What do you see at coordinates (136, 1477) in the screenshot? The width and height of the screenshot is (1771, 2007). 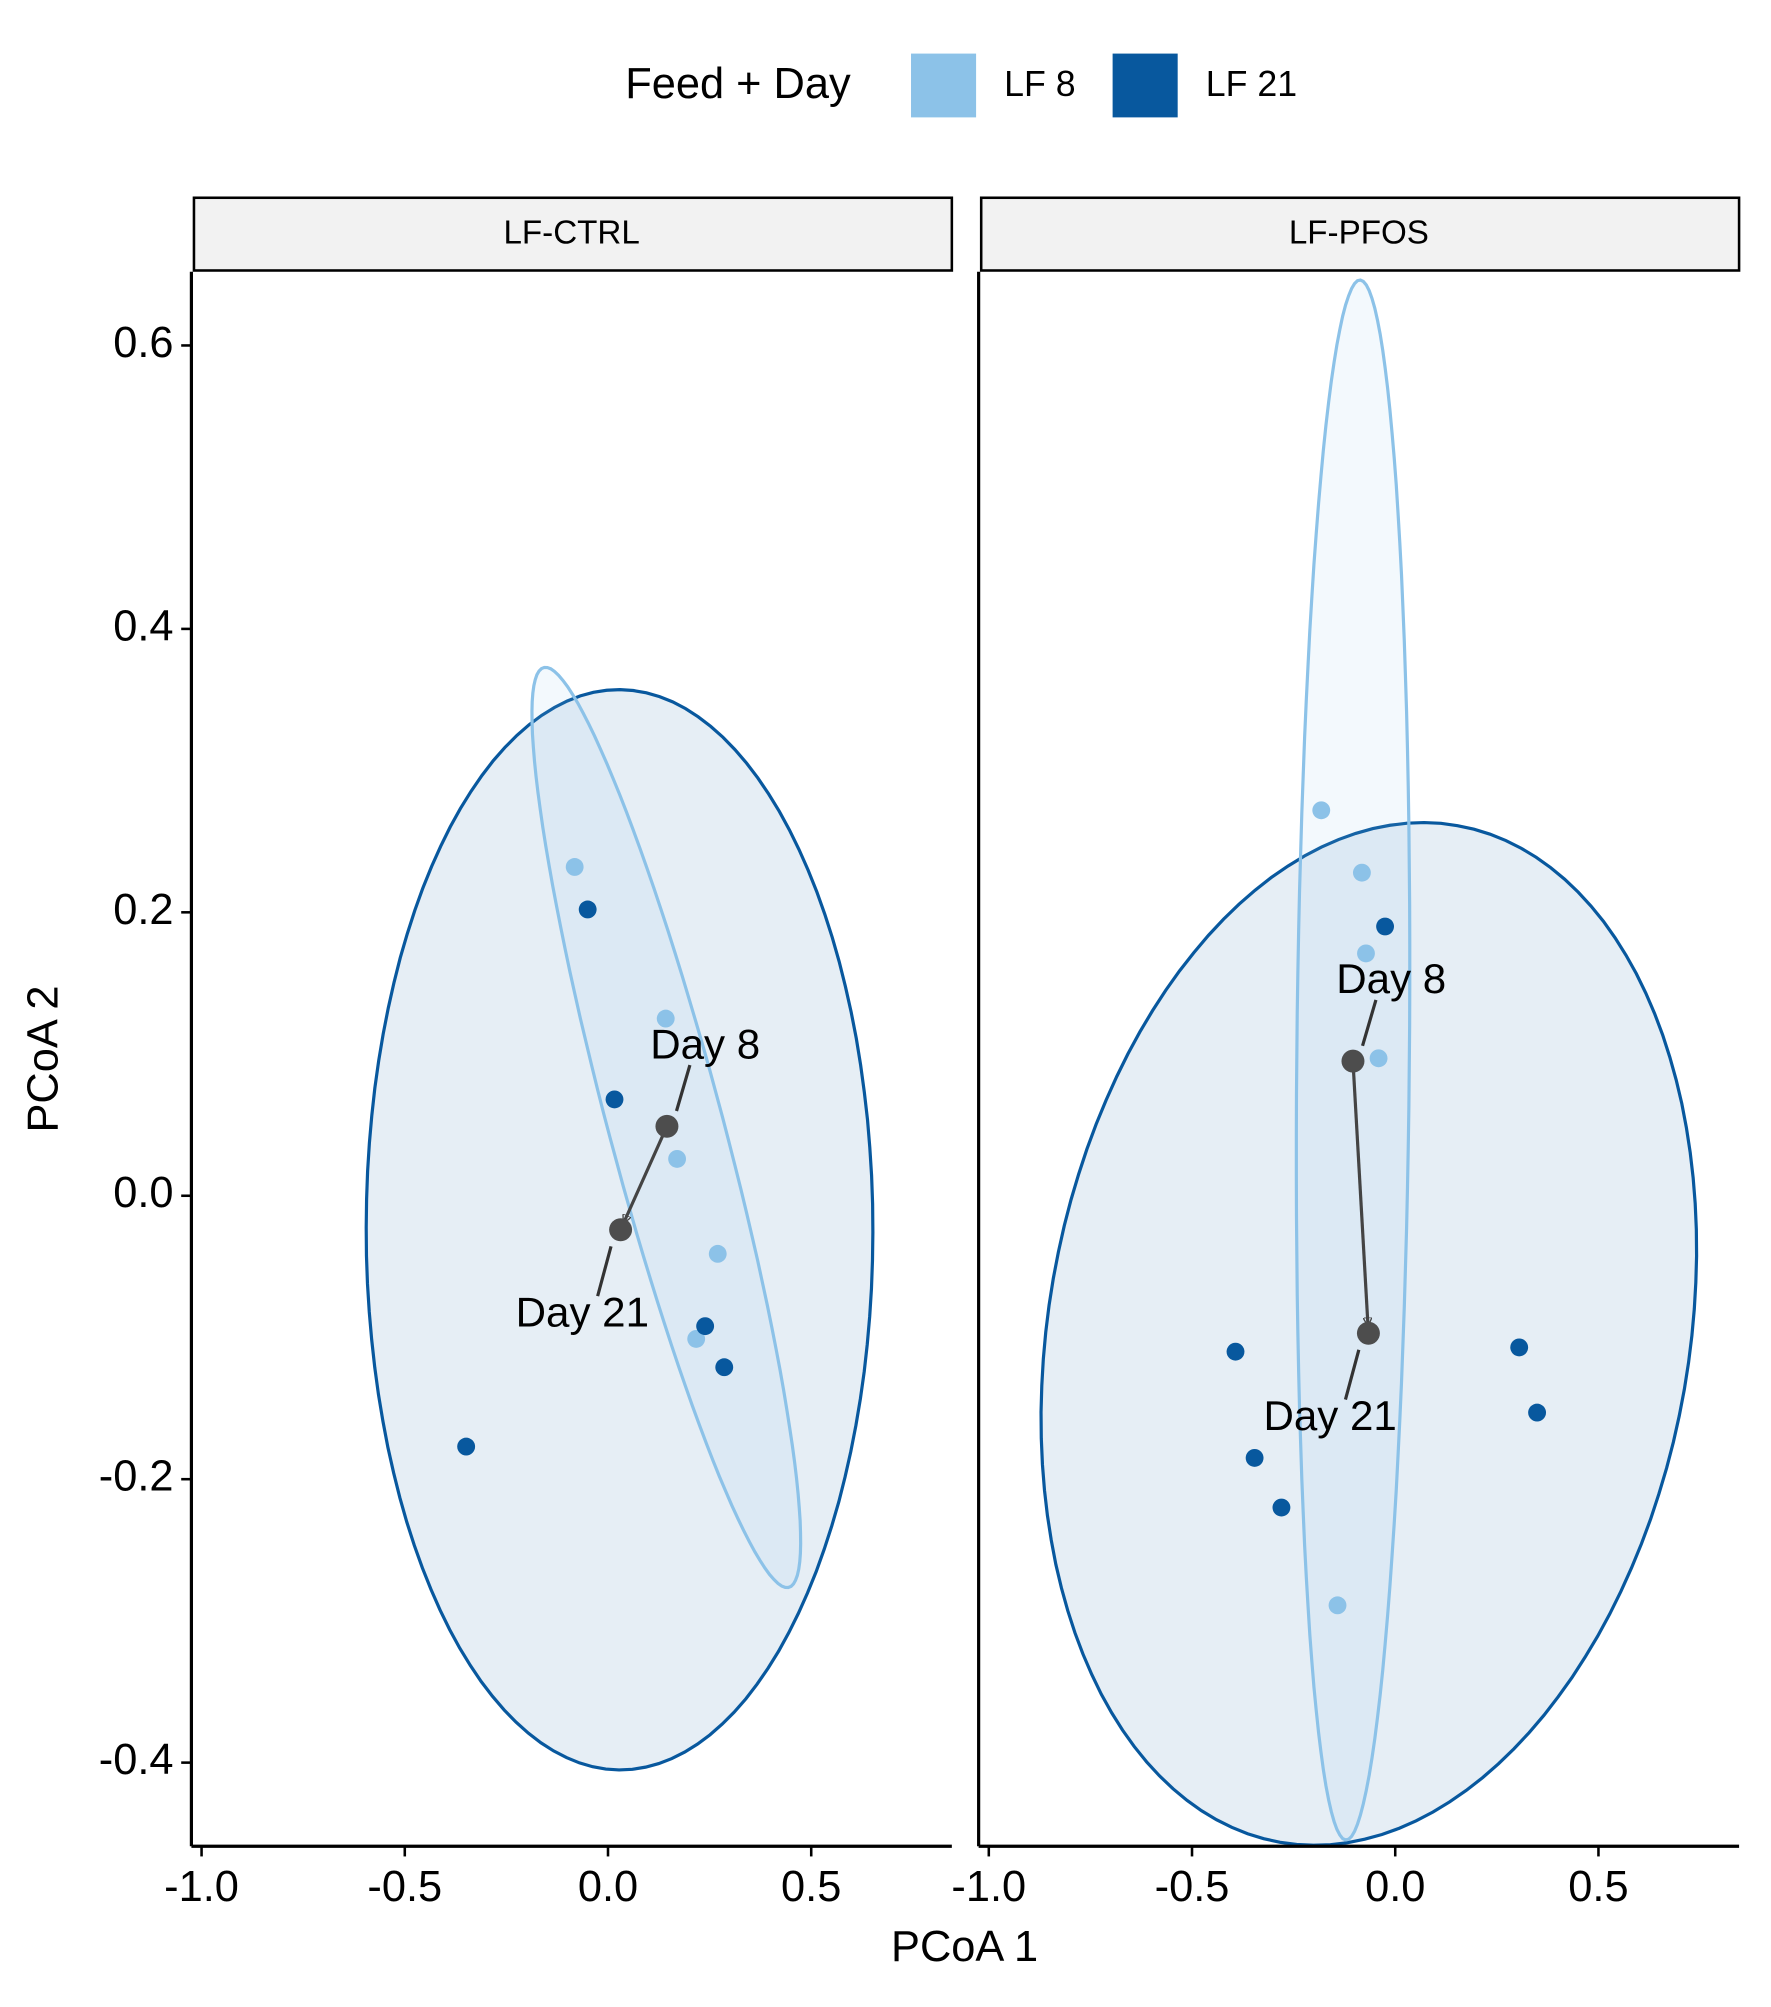 I see `y-tick-label: -0.2` at bounding box center [136, 1477].